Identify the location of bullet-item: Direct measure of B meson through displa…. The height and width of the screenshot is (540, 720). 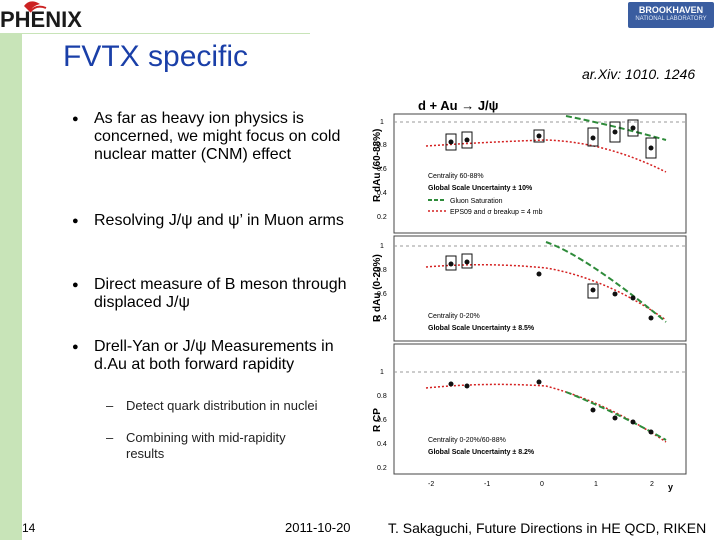
(218, 294).